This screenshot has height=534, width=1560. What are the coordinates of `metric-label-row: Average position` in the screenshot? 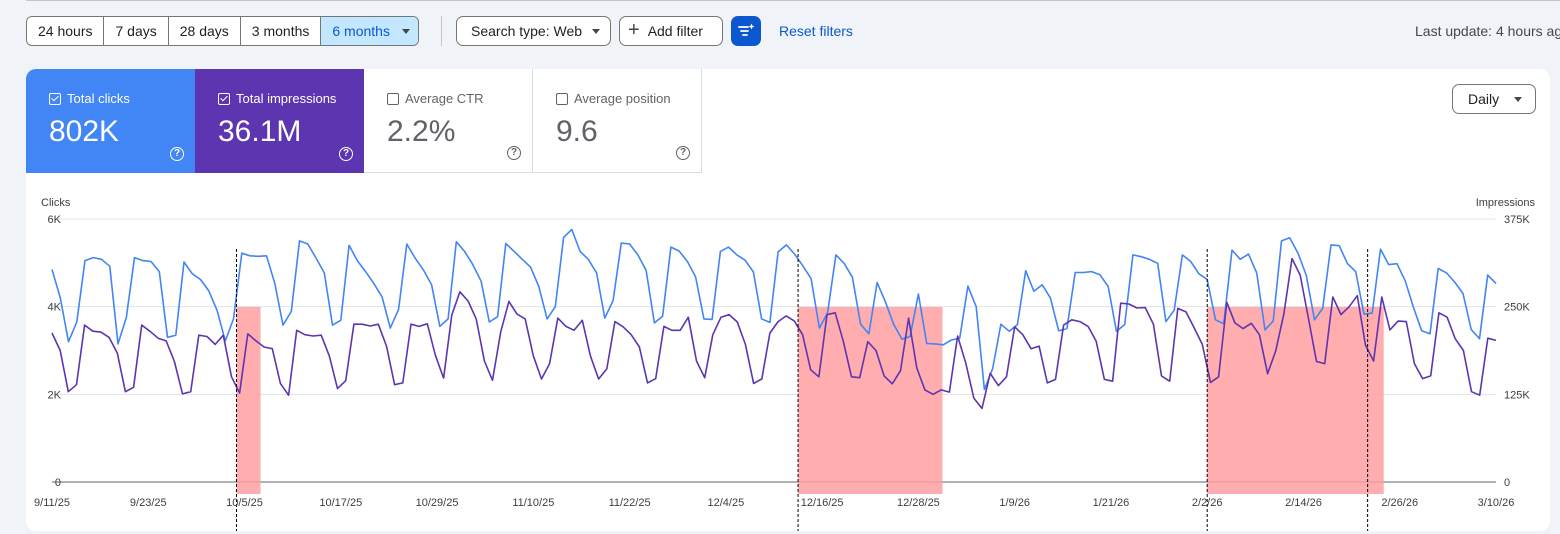 It's located at (613, 98).